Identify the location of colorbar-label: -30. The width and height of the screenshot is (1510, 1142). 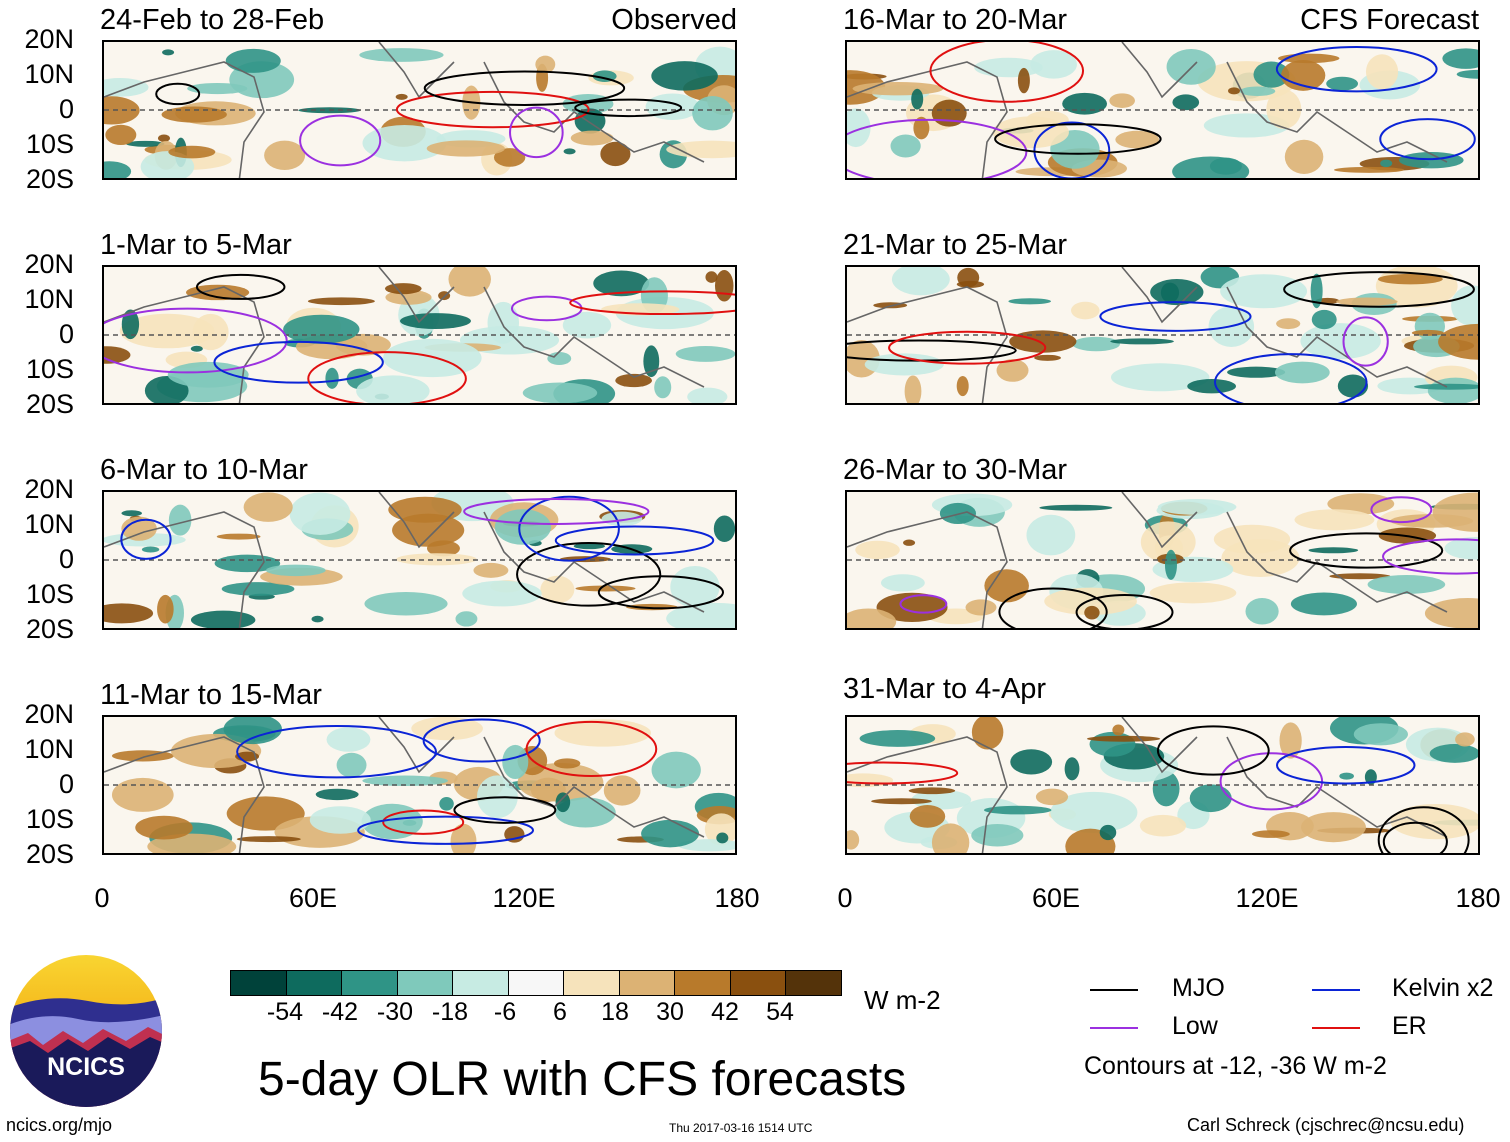
(395, 1012).